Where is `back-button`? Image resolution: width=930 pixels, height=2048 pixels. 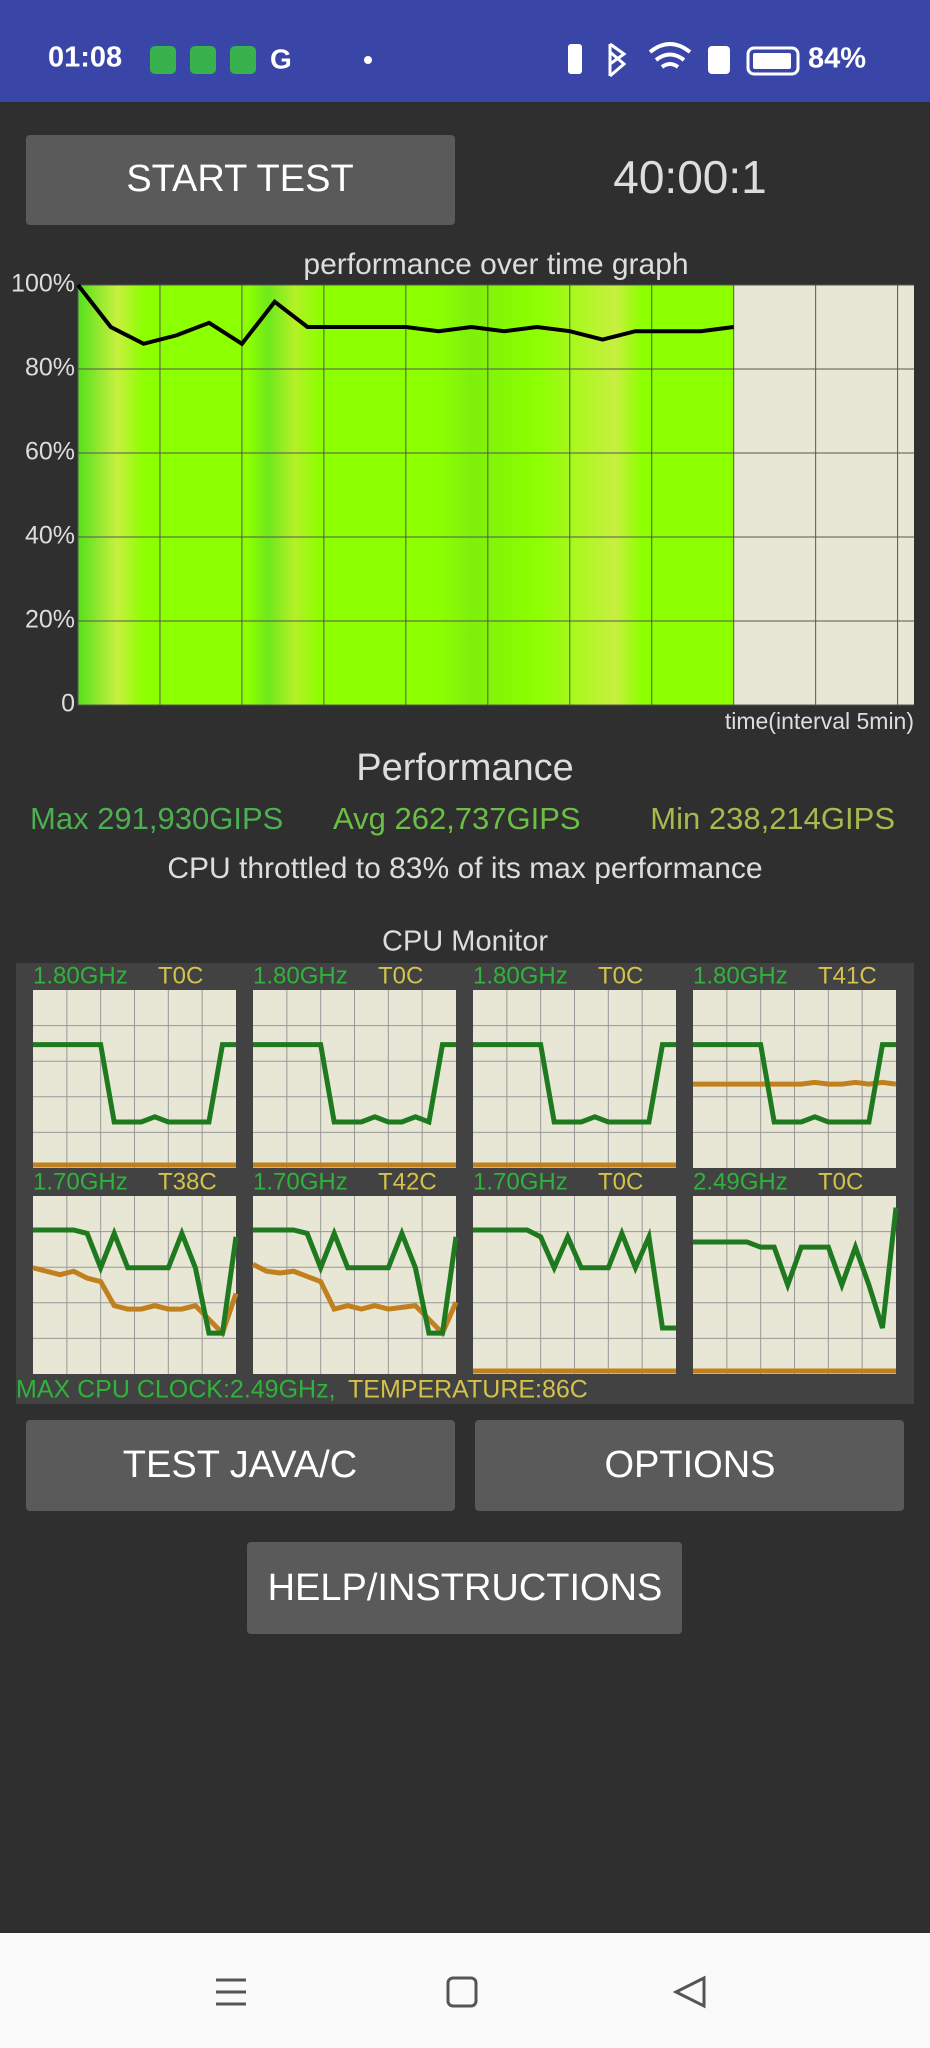 back-button is located at coordinates (689, 1992).